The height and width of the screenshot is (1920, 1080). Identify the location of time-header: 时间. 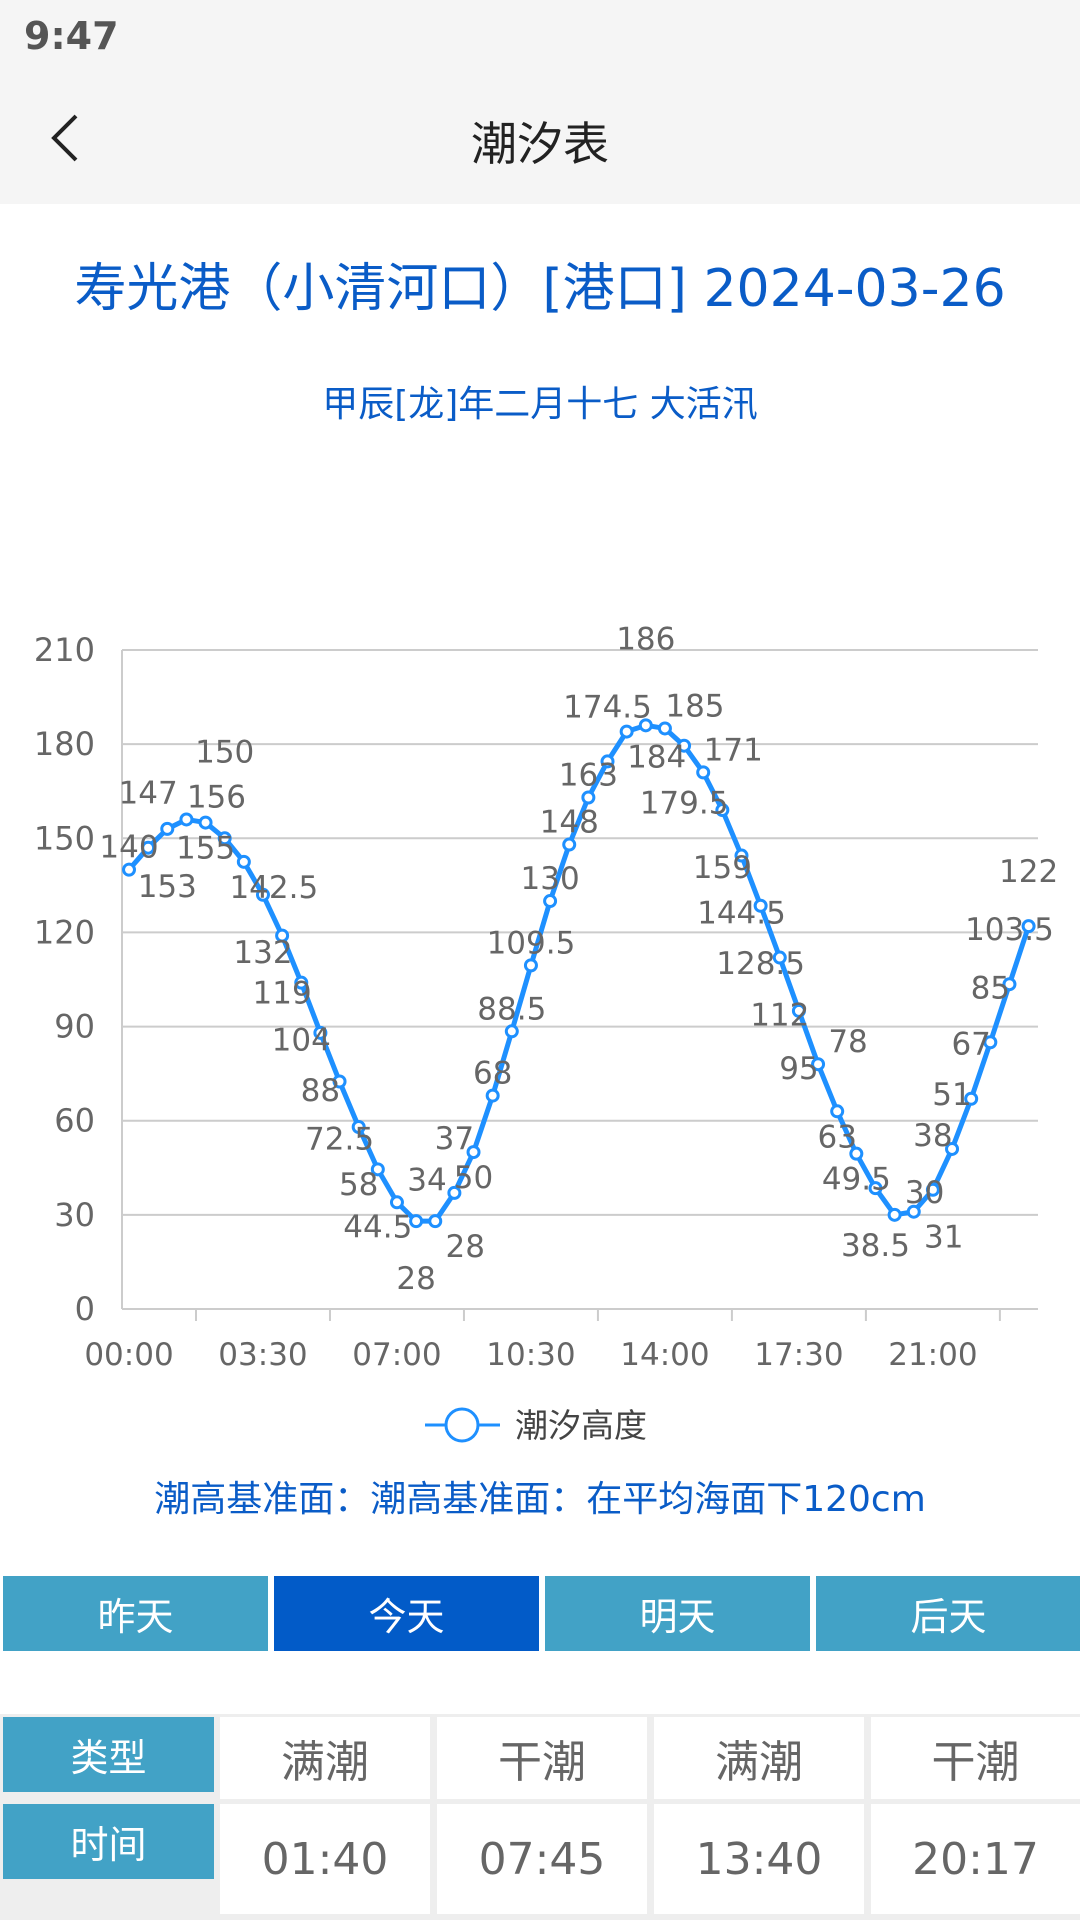
(108, 1841).